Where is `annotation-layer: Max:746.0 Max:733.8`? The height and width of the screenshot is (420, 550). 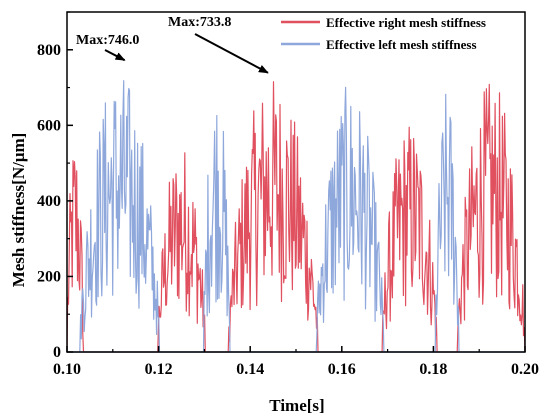
annotation-layer: Max:746.0 Max:733.8 is located at coordinates (172, 44).